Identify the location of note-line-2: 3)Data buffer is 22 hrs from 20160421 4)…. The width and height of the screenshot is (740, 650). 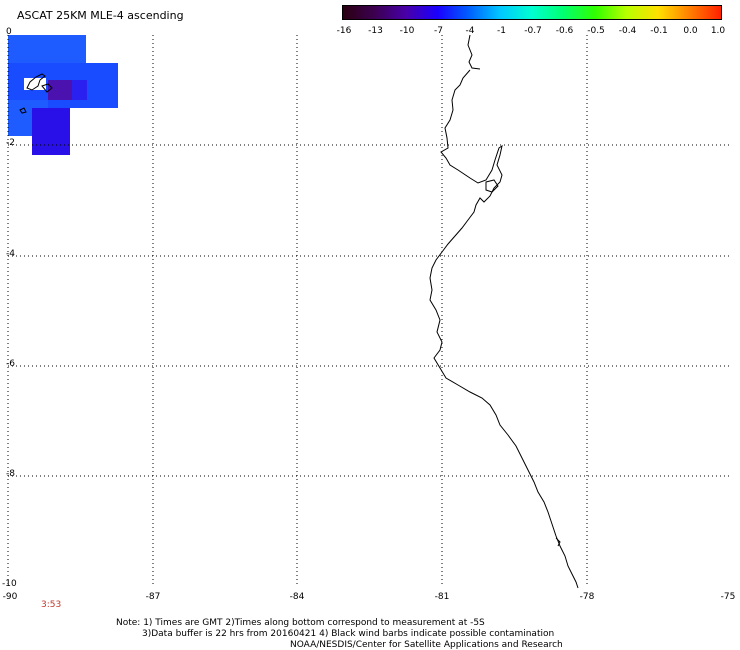
(348, 634).